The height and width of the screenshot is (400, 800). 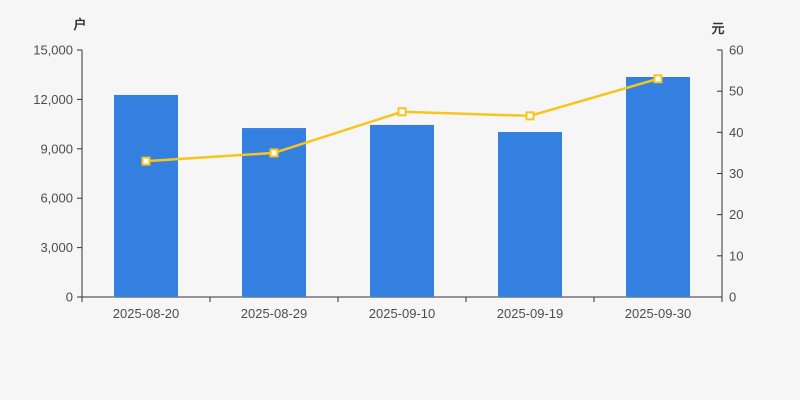 What do you see at coordinates (80, 24) in the screenshot?
I see `left-axis-unit-label: 户` at bounding box center [80, 24].